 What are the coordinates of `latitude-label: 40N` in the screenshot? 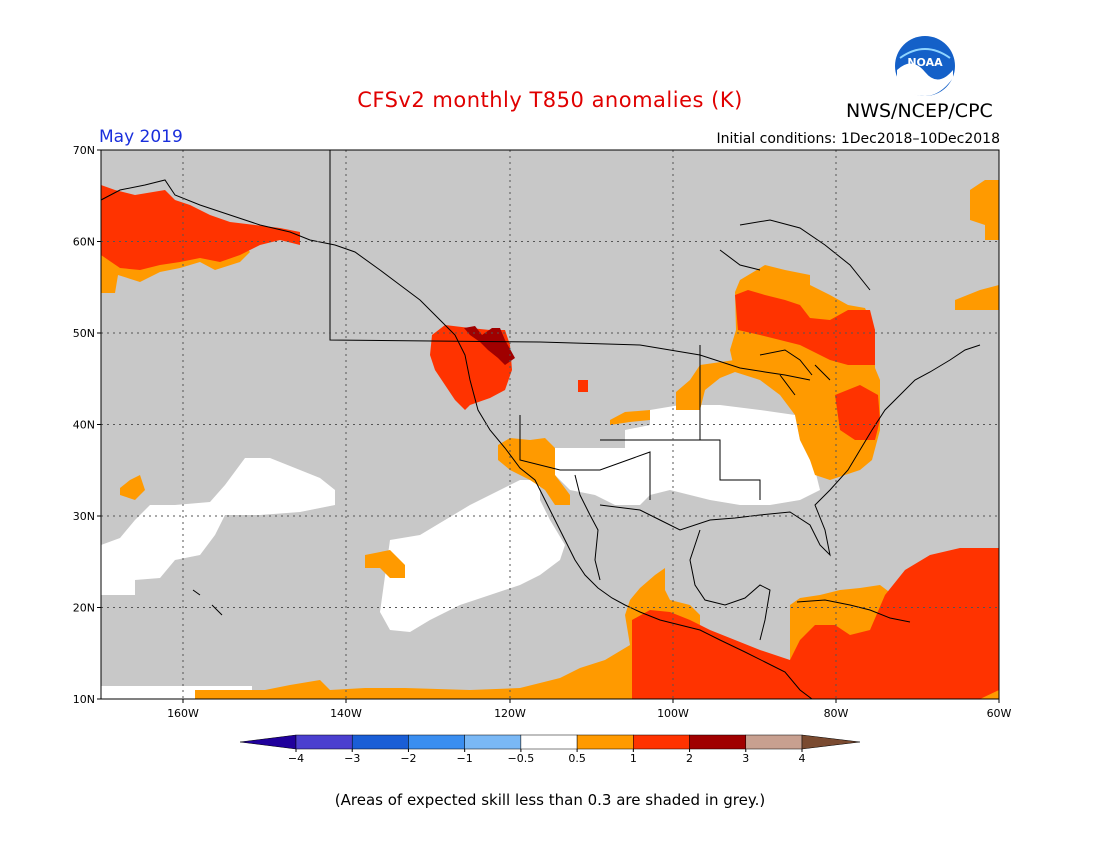 It's located at (84, 425).